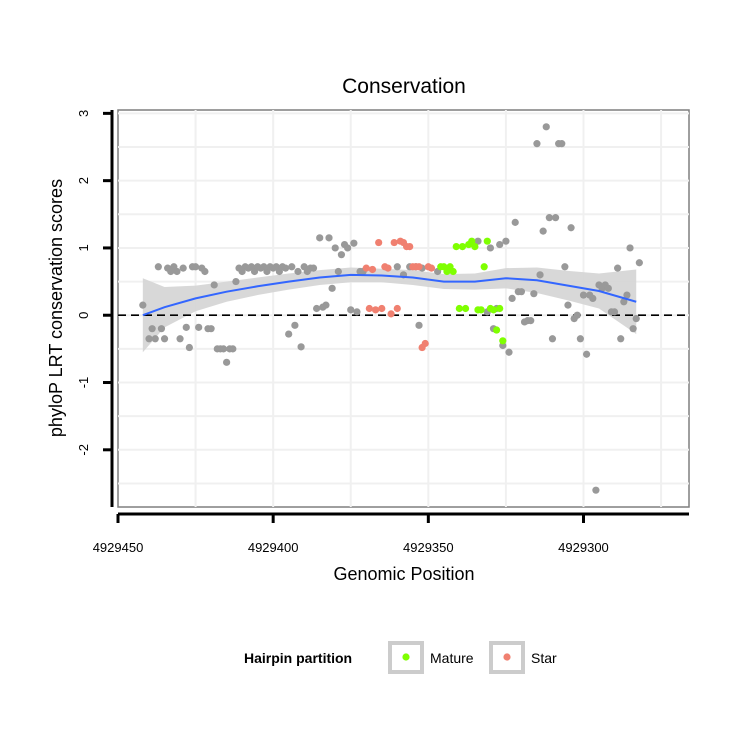 The height and width of the screenshot is (750, 750). What do you see at coordinates (406, 657) in the screenshot?
I see `legend-dot-mature` at bounding box center [406, 657].